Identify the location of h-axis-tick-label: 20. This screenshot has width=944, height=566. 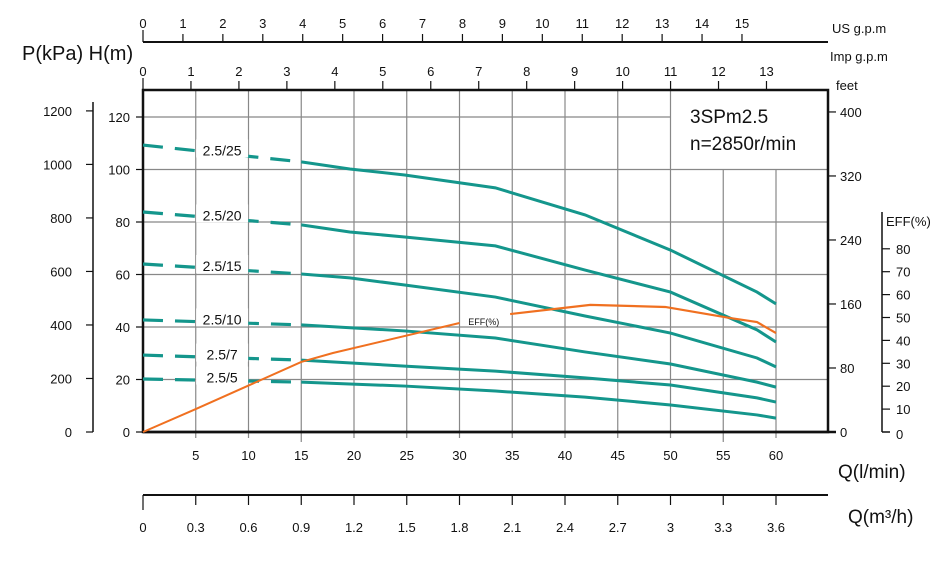
(123, 380).